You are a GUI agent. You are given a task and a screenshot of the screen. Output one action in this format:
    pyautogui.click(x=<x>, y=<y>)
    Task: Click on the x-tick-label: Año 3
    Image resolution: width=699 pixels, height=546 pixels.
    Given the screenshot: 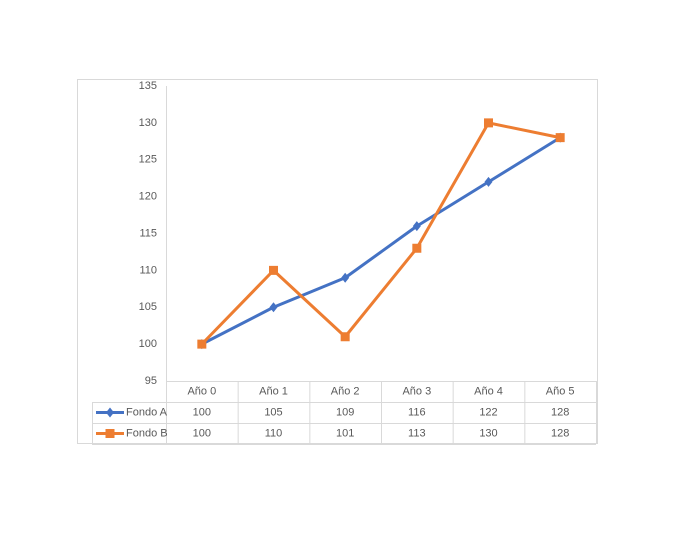 What is the action you would take?
    pyautogui.click(x=416, y=391)
    